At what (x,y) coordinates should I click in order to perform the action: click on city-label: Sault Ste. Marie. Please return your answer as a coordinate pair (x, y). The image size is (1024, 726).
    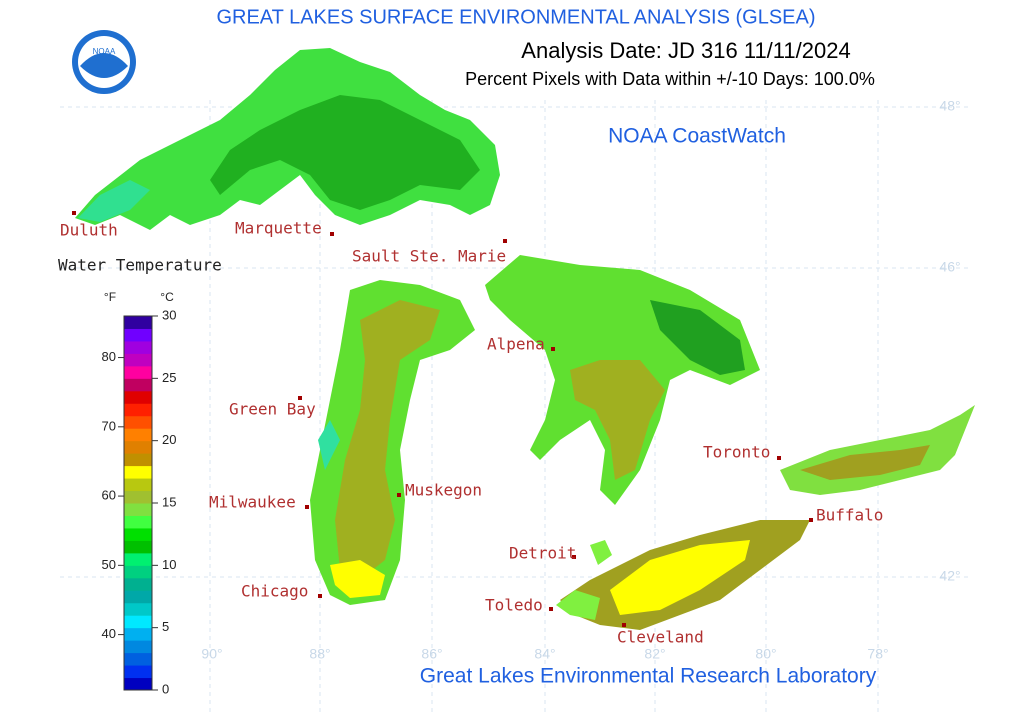
    Looking at the image, I should click on (429, 256).